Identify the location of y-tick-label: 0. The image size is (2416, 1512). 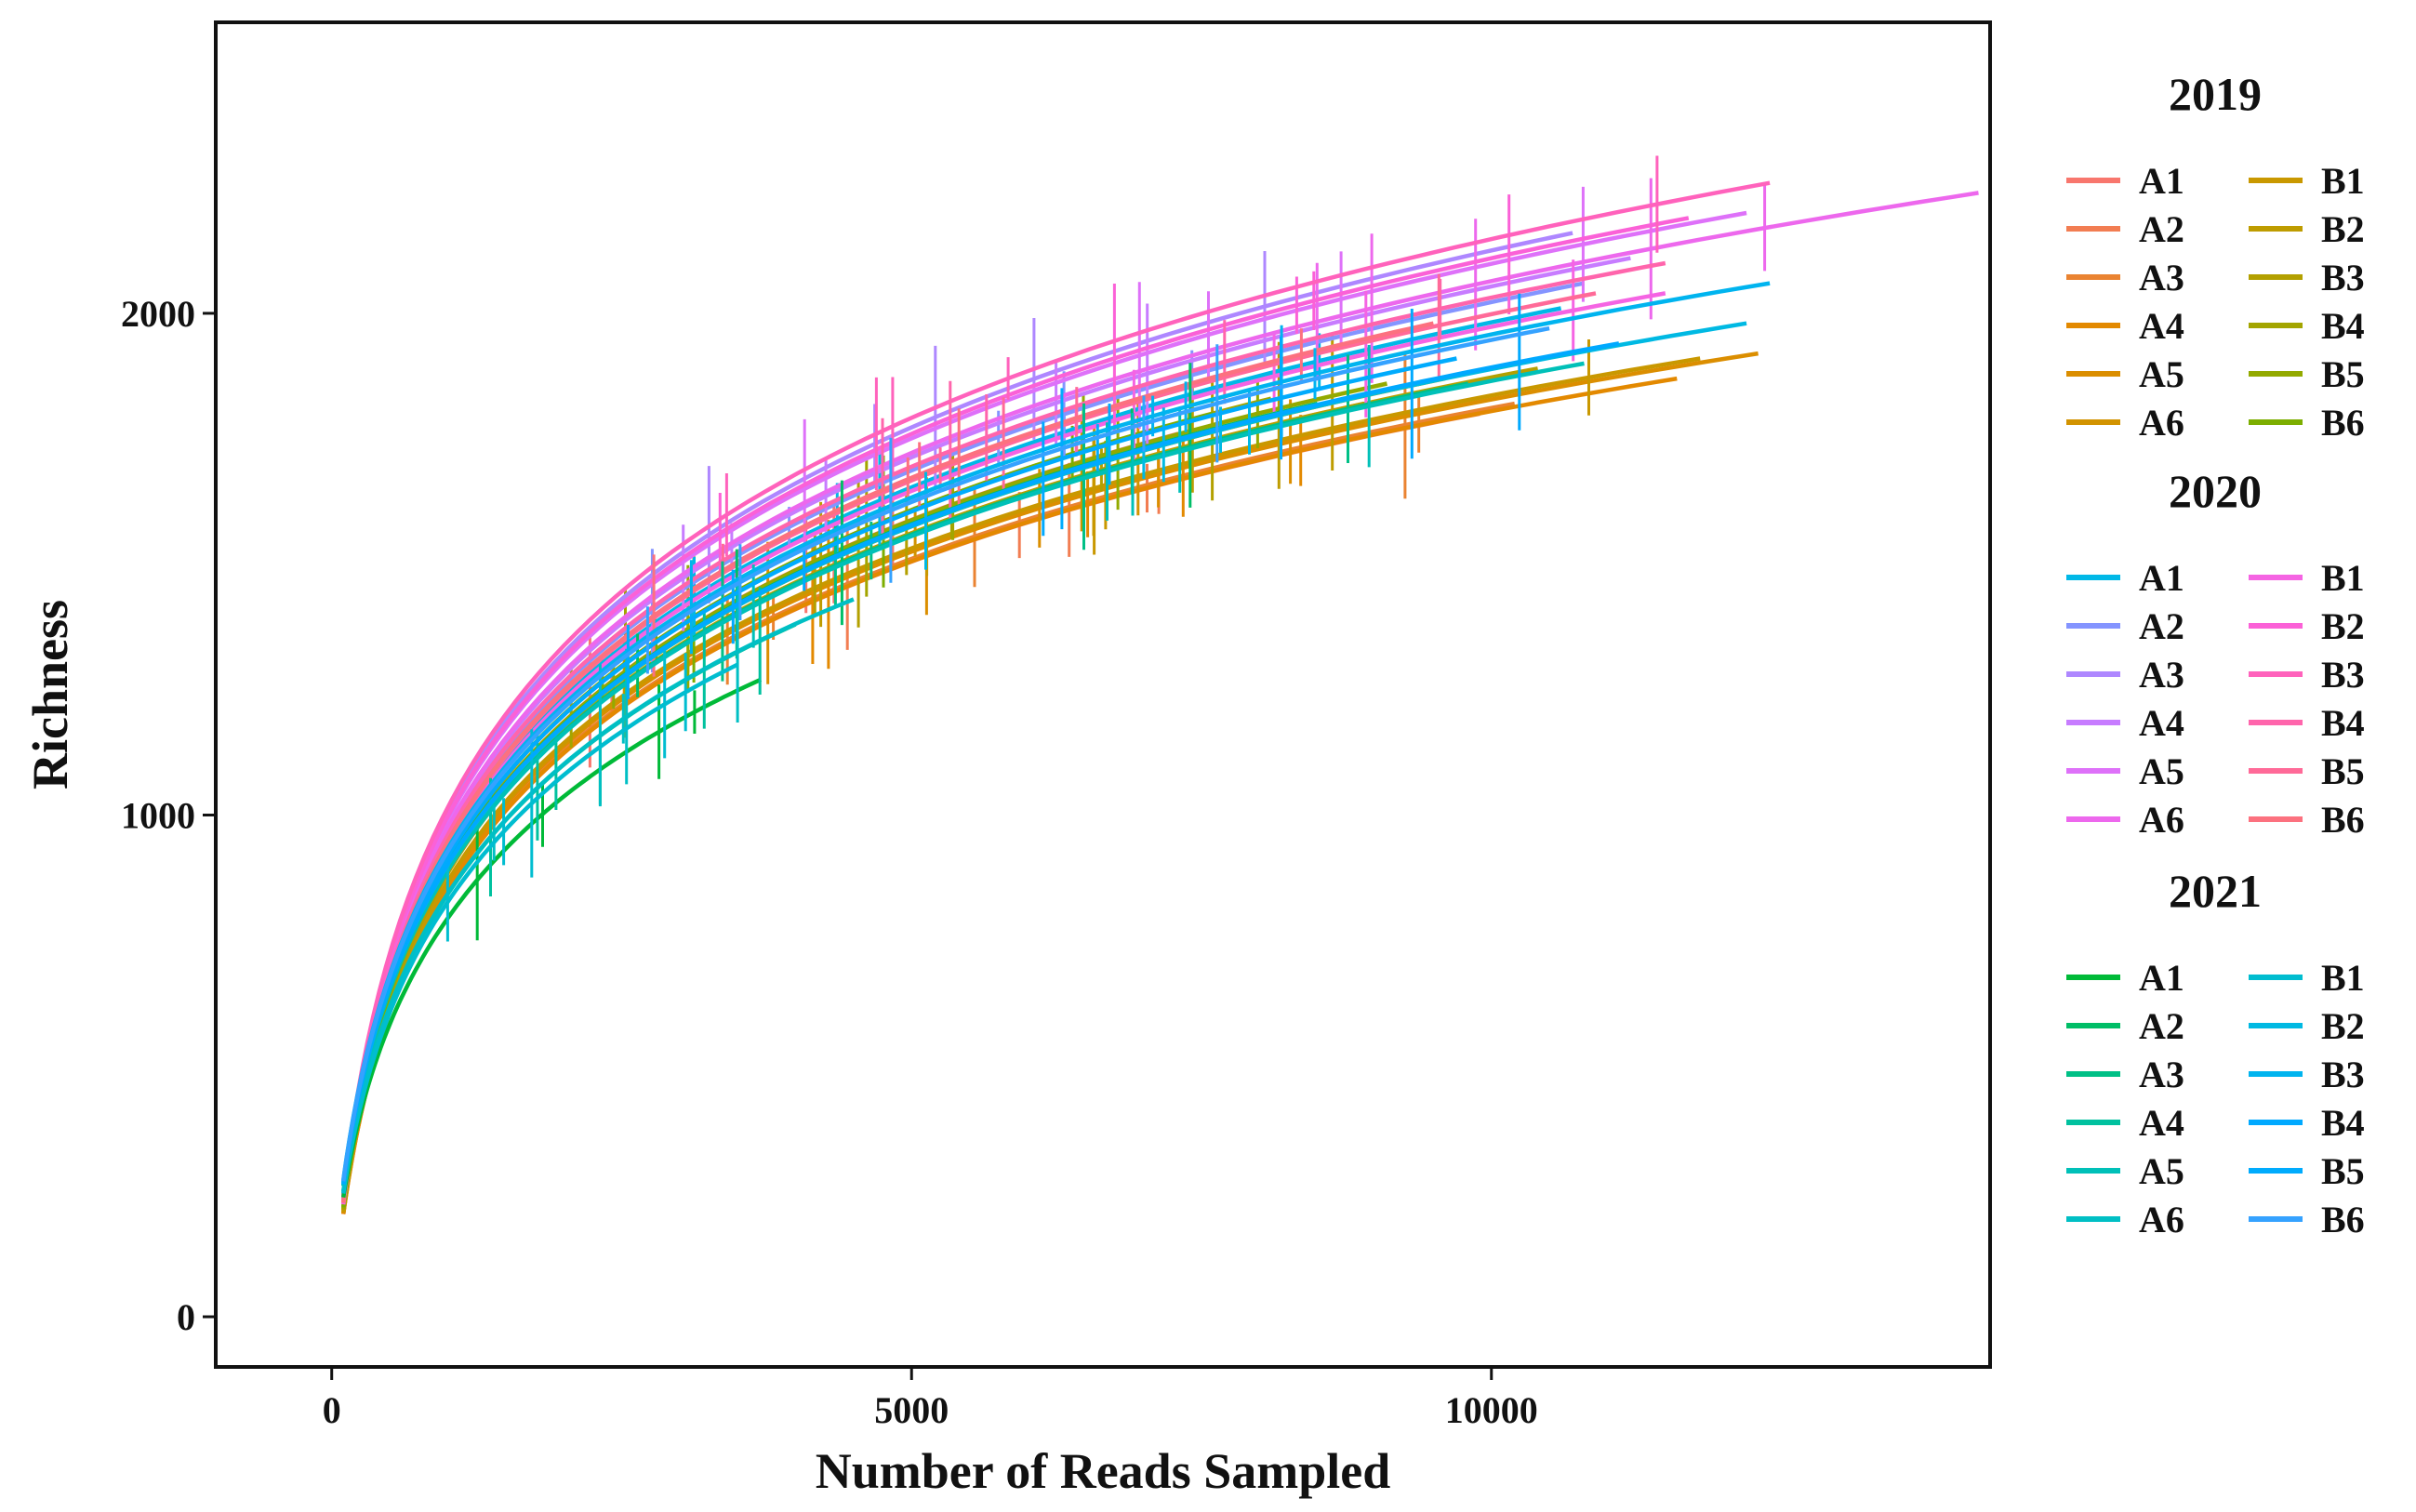
(186, 1317).